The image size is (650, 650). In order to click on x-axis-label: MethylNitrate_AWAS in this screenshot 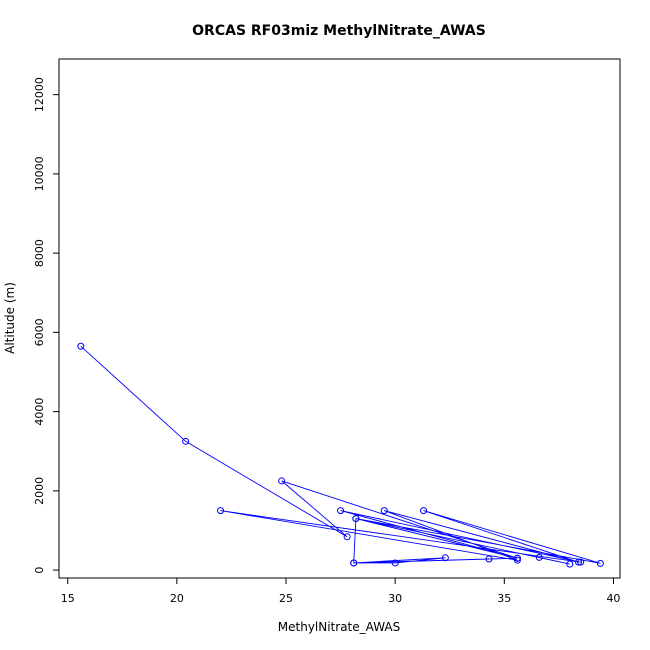, I will do `click(339, 627)`.